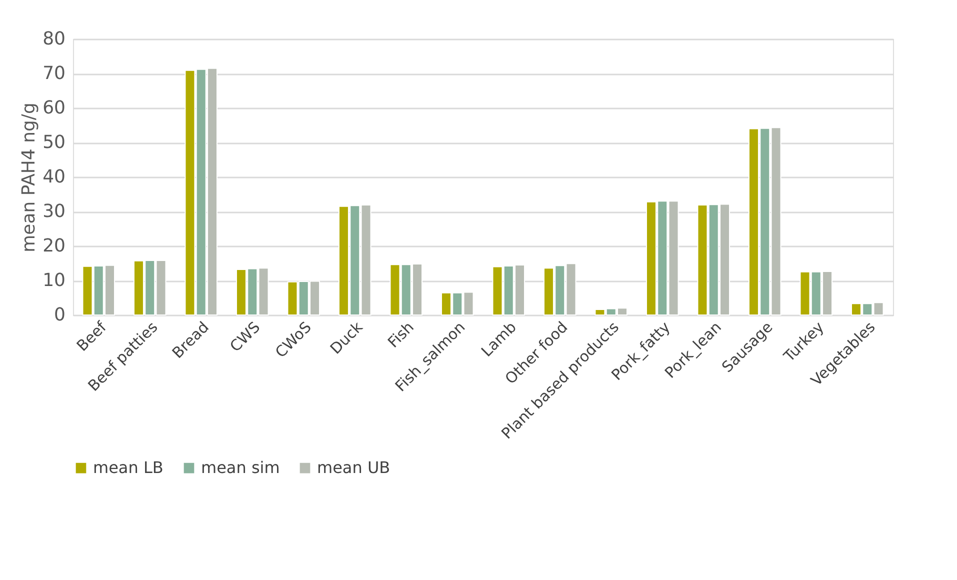 The height and width of the screenshot is (580, 957). I want to click on y-tick-label: 30, so click(54, 211).